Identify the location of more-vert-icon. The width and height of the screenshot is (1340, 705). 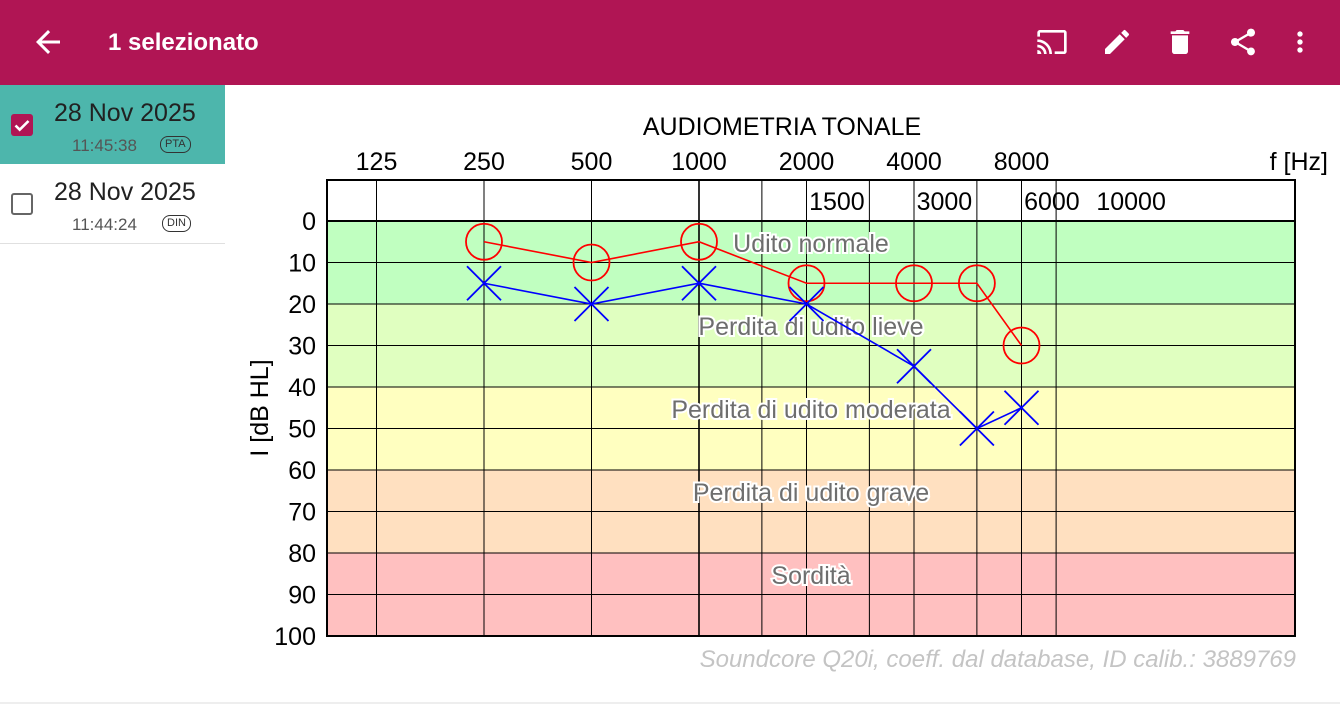
(1300, 42).